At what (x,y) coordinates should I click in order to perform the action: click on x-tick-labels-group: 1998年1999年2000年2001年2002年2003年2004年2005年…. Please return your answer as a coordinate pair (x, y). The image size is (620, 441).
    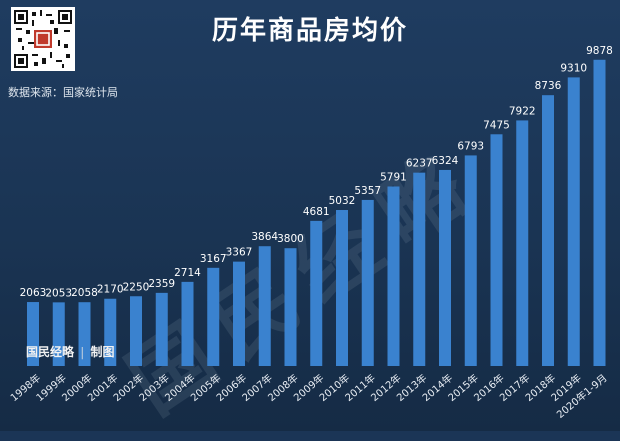
    Looking at the image, I should click on (309, 396).